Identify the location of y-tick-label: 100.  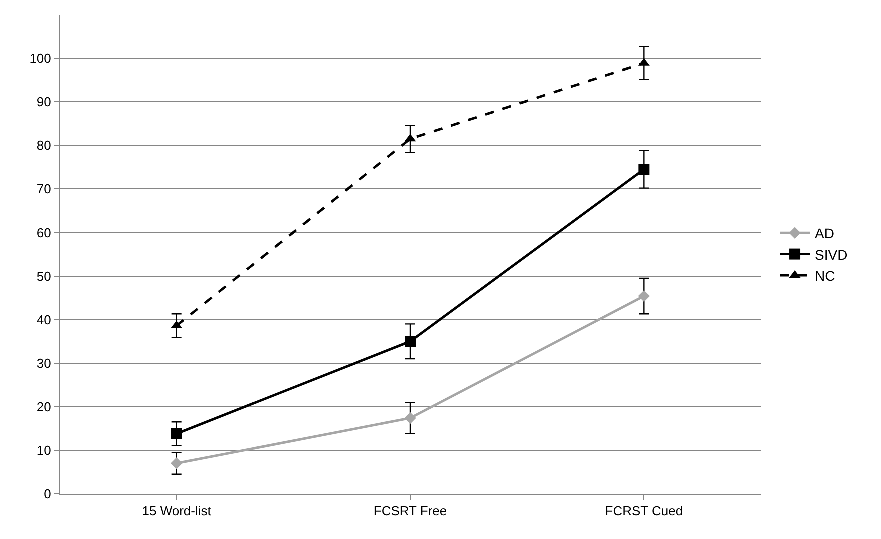
(41, 58).